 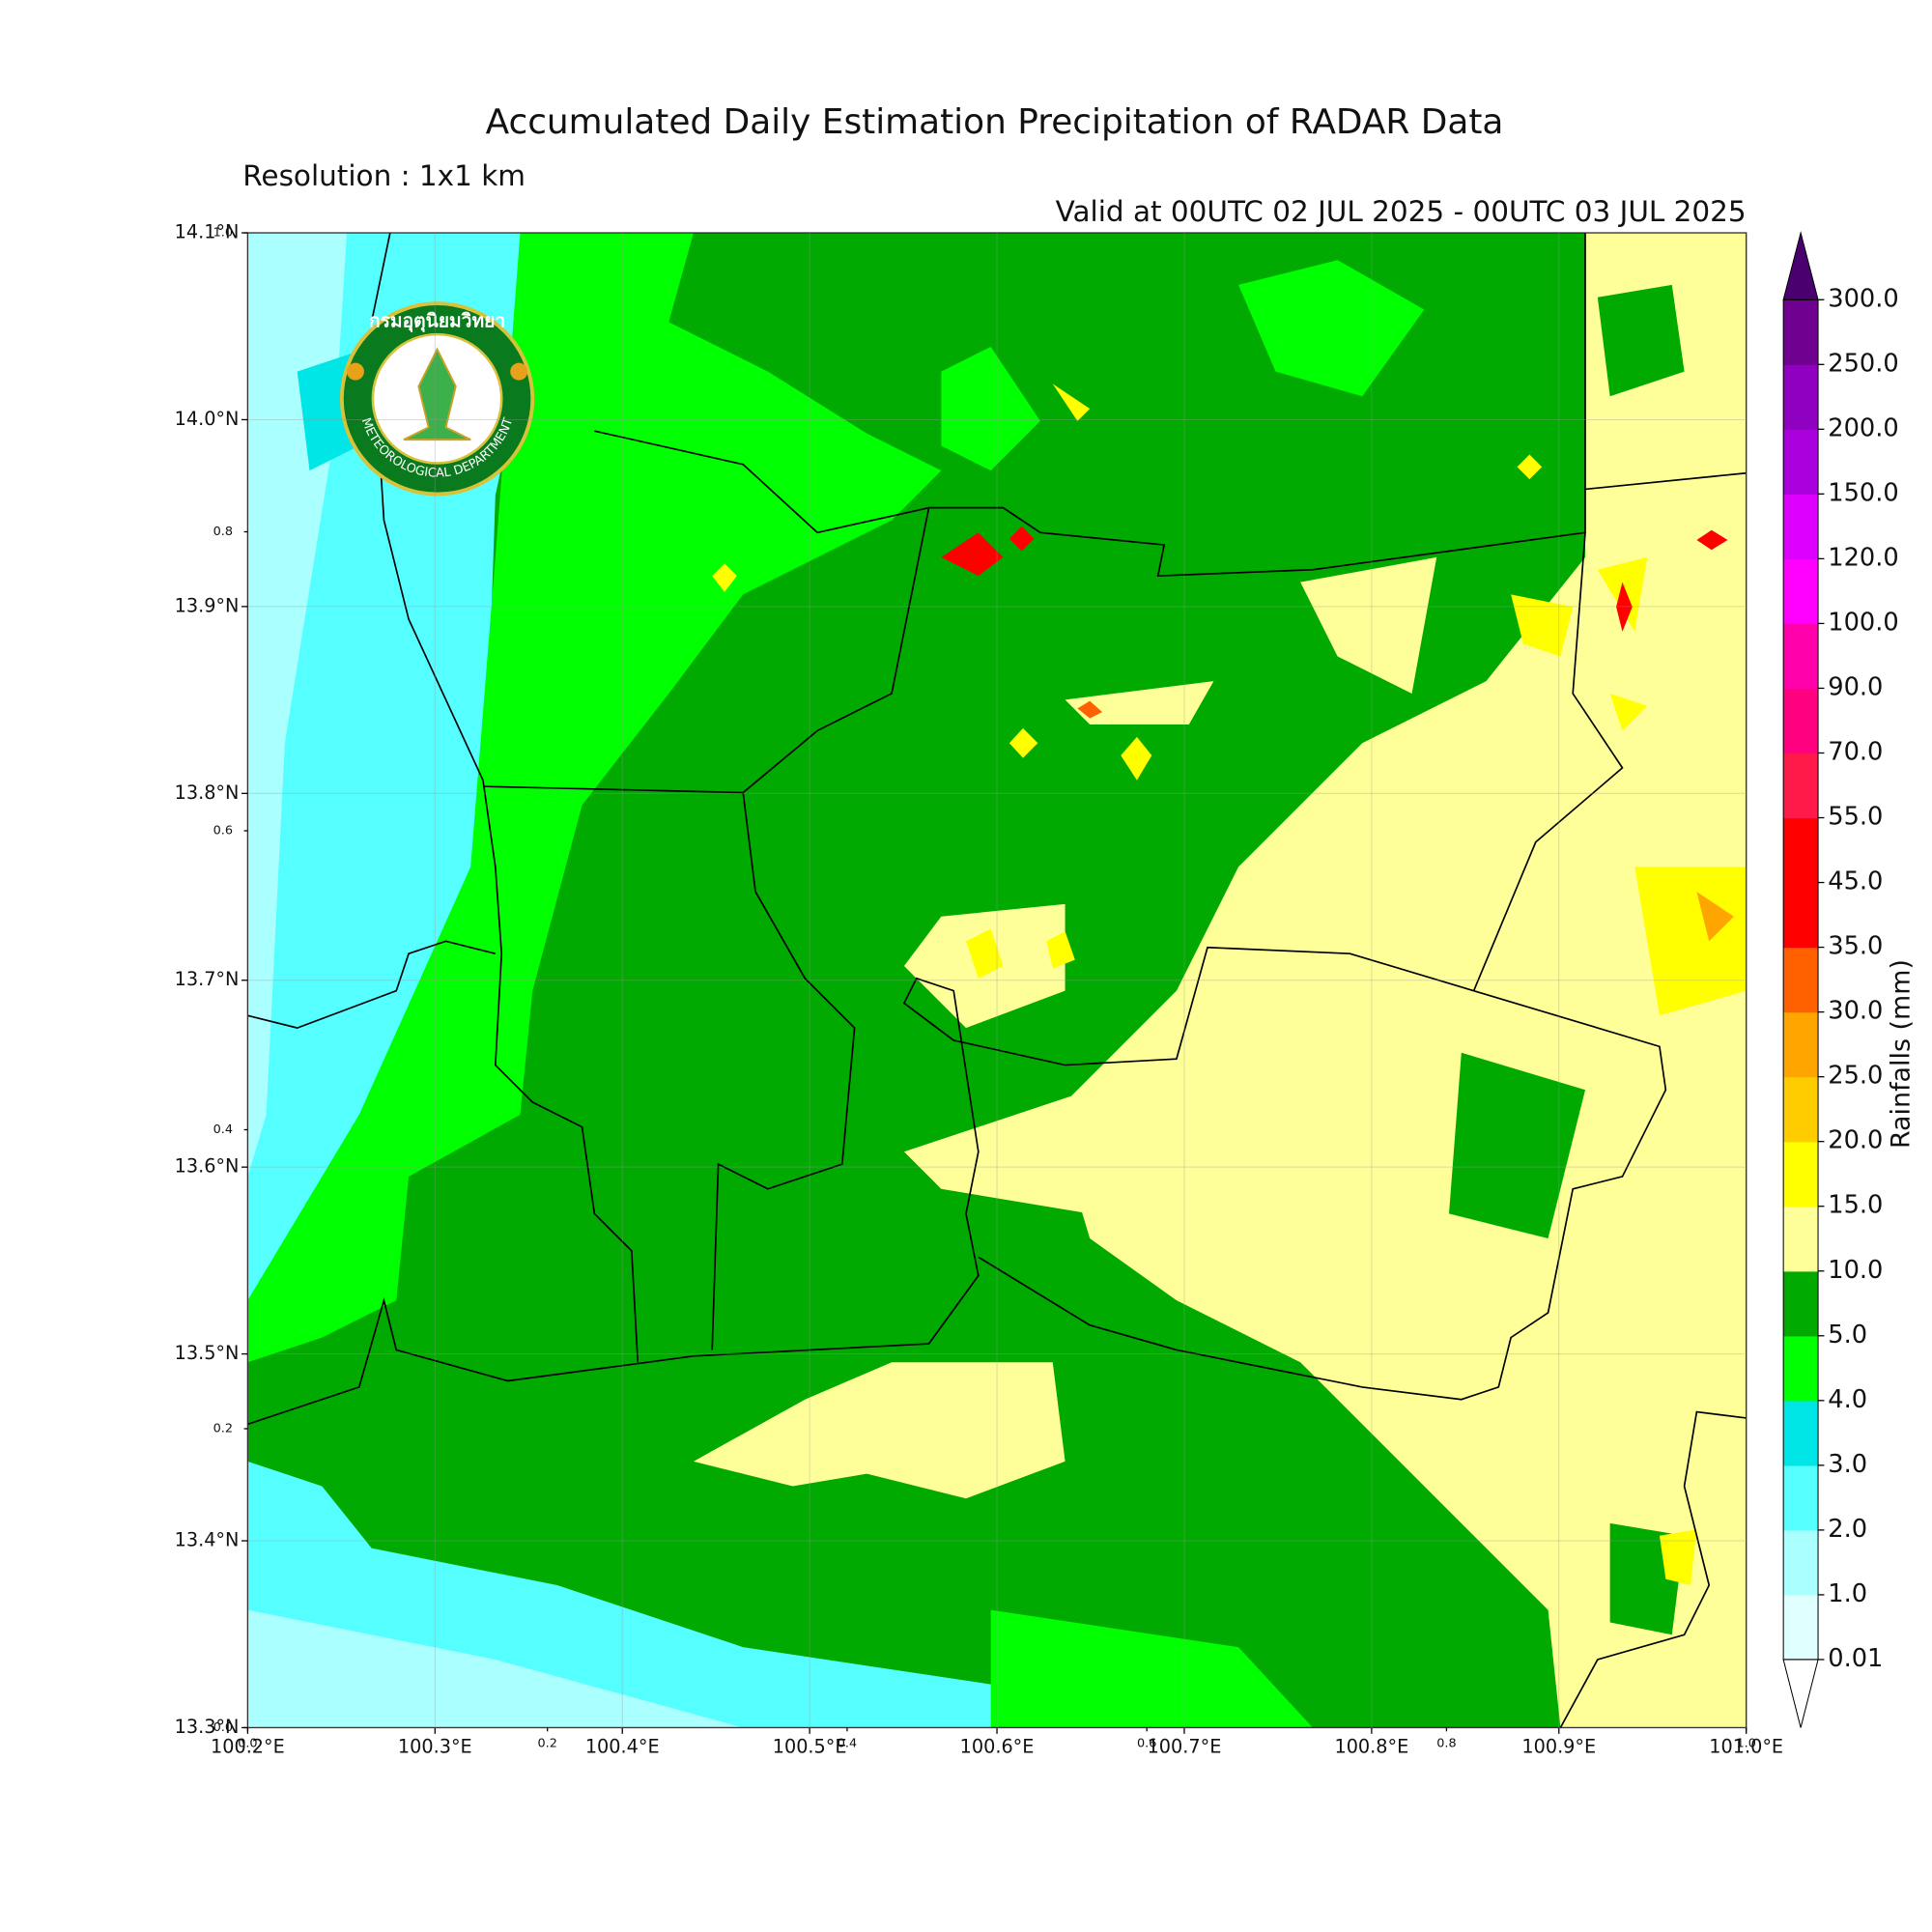 I want to click on subtitle: Resolution : 1x1 km, so click(x=384, y=175).